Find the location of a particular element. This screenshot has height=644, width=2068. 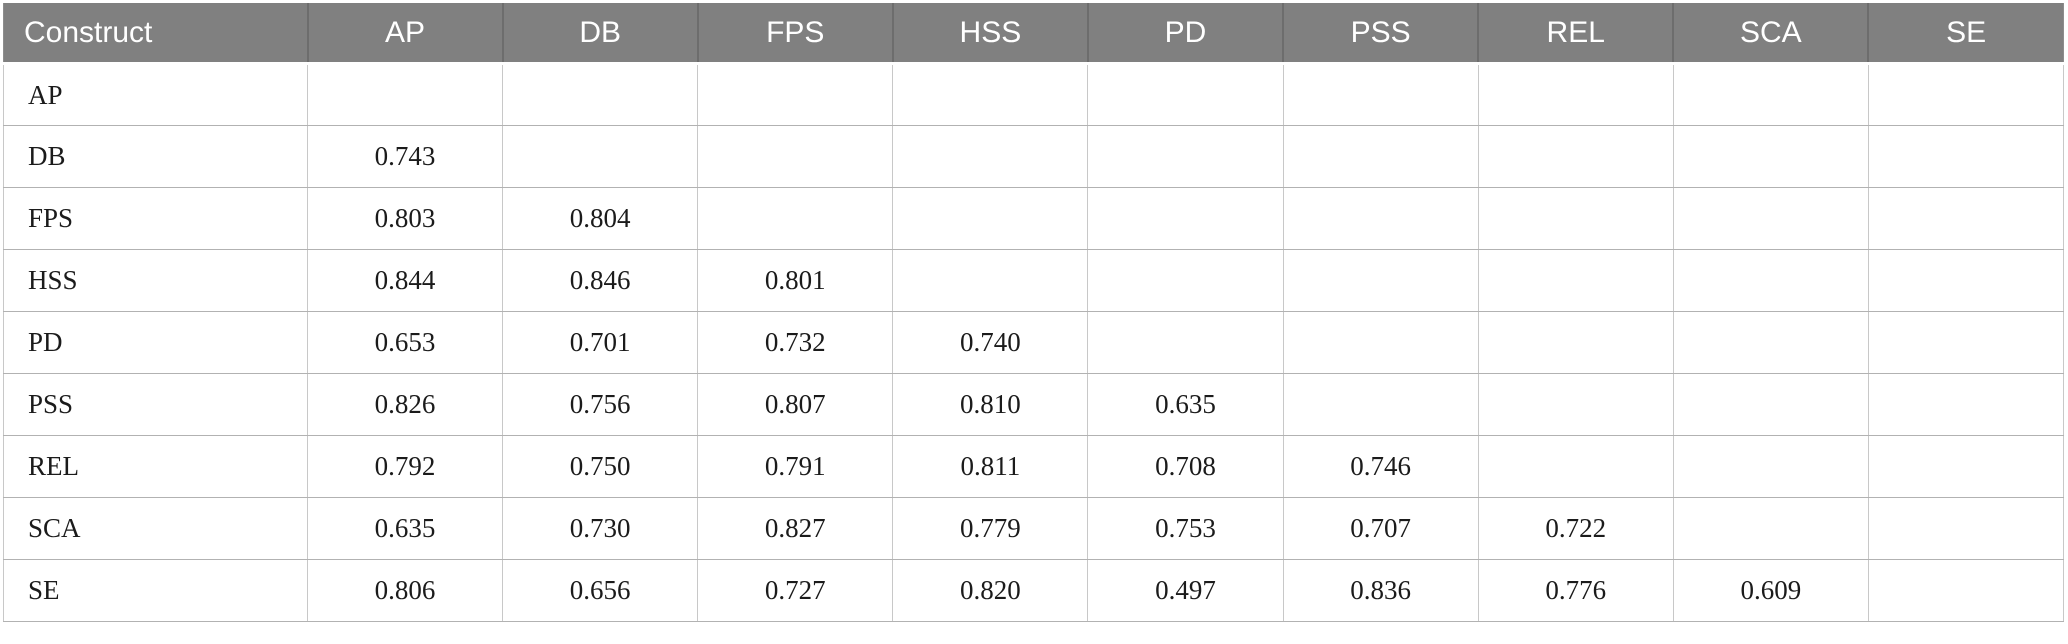

value-cell-hss-sca is located at coordinates (1770, 280).